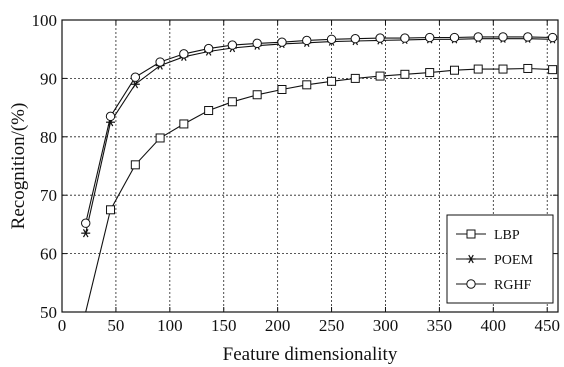  I want to click on y-axis-label: Recognition/(%), so click(18, 166).